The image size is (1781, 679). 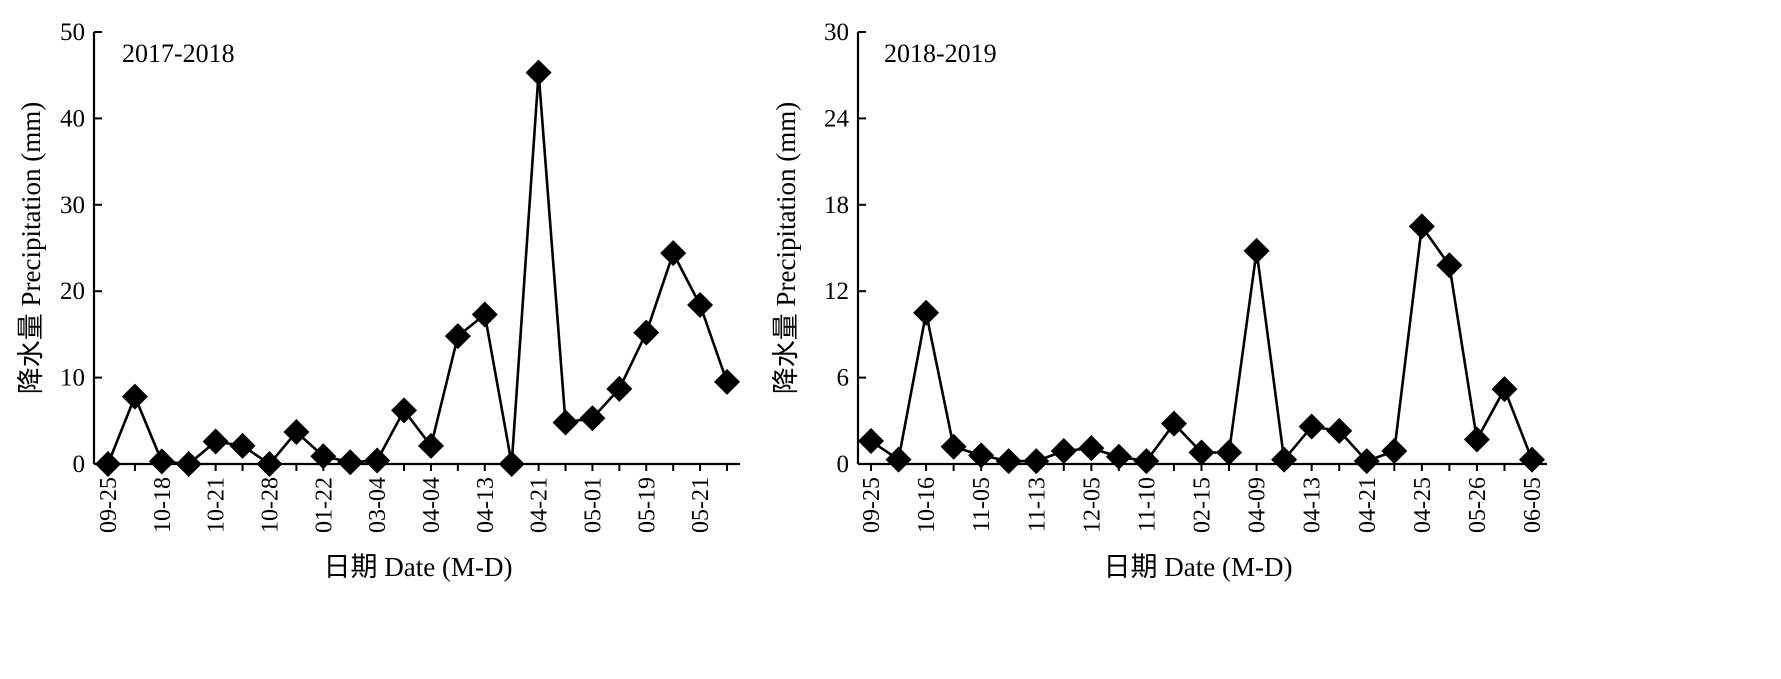 I want to click on x-tick-label: 04-04, so click(x=432, y=505).